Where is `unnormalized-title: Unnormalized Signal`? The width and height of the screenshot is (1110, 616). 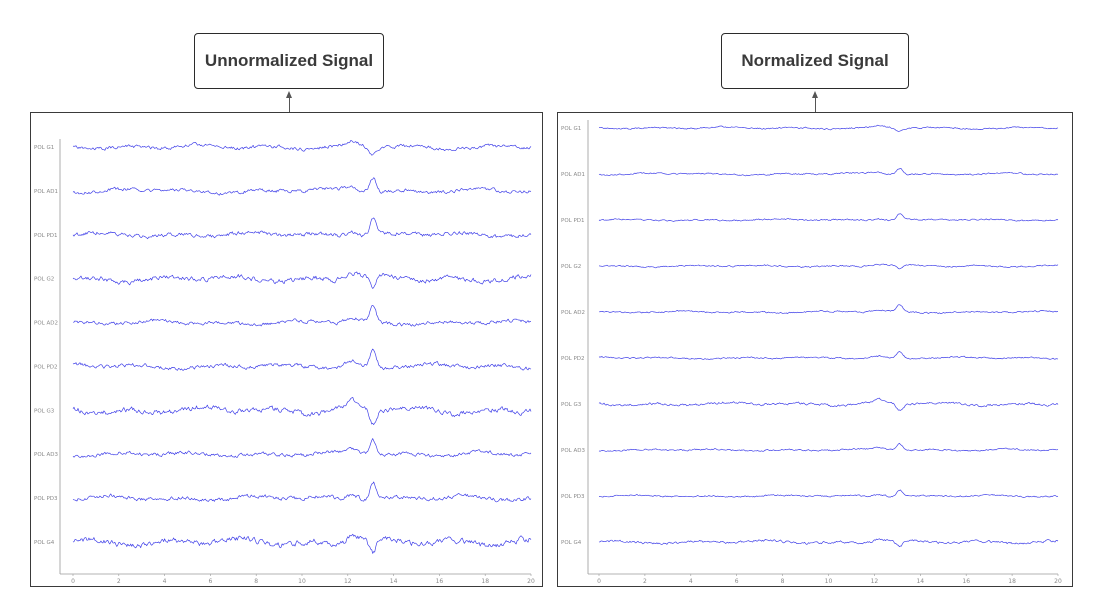
unnormalized-title: Unnormalized Signal is located at coordinates (289, 60).